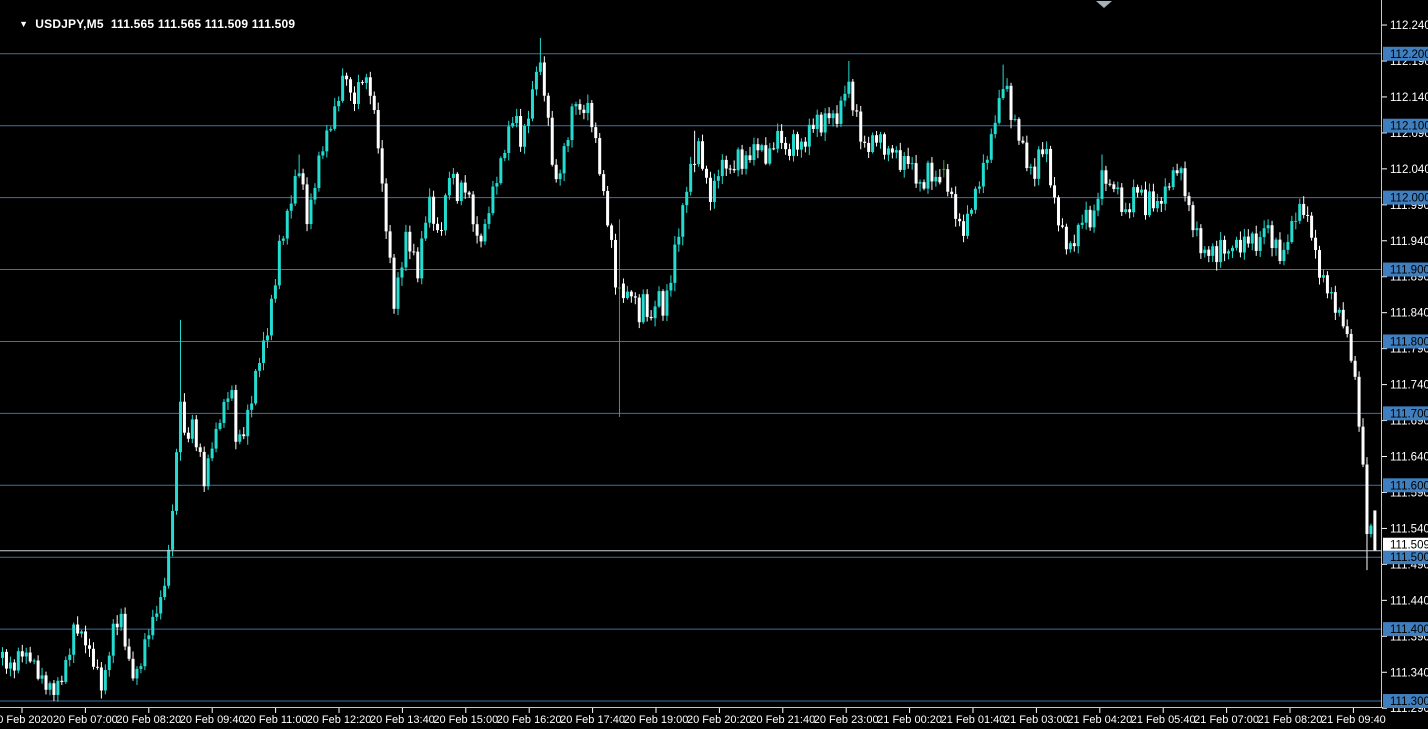 The height and width of the screenshot is (729, 1428). Describe the element at coordinates (782, 720) in the screenshot. I see `svg-text: 20 Feb 21:40` at that location.